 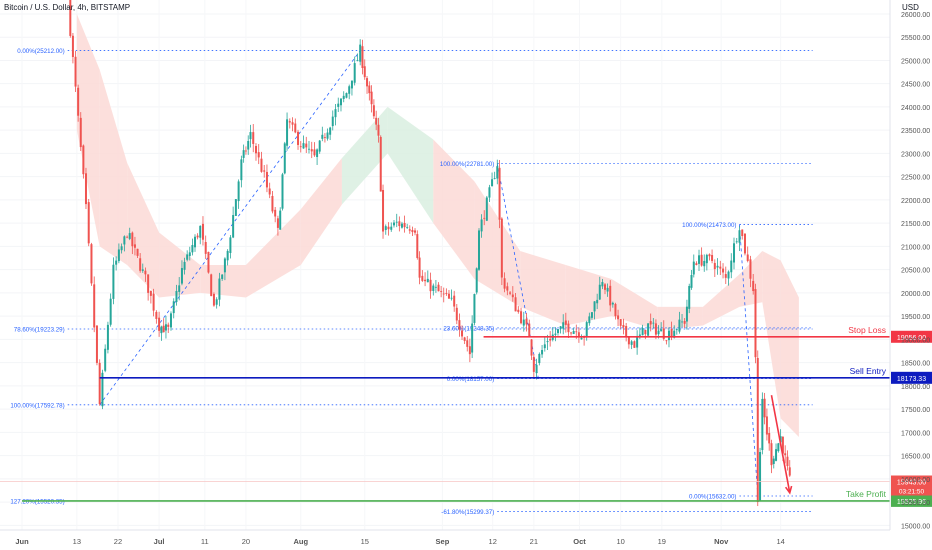 I want to click on countdown-label: 03:21:50, so click(x=912, y=492).